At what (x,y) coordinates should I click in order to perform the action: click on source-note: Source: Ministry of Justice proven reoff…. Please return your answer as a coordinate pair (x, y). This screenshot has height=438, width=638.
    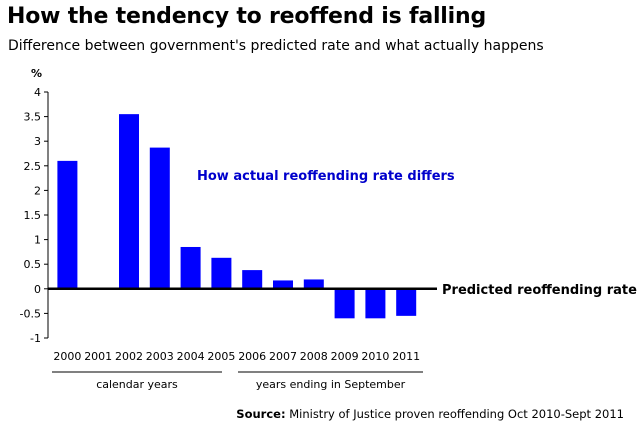
    Looking at the image, I should click on (430, 414).